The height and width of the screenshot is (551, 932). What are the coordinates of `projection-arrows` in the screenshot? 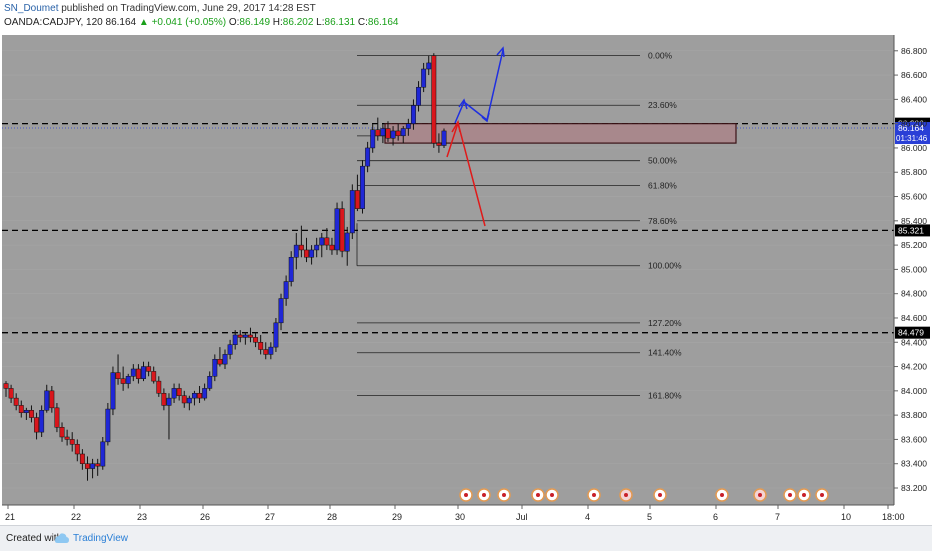 It's located at (475, 136).